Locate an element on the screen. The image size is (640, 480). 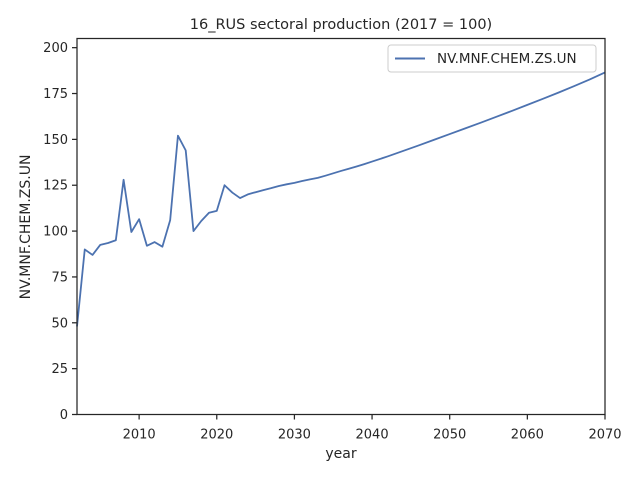
chart-title: 16_RUS sectoral production (2017 = 100) is located at coordinates (341, 25).